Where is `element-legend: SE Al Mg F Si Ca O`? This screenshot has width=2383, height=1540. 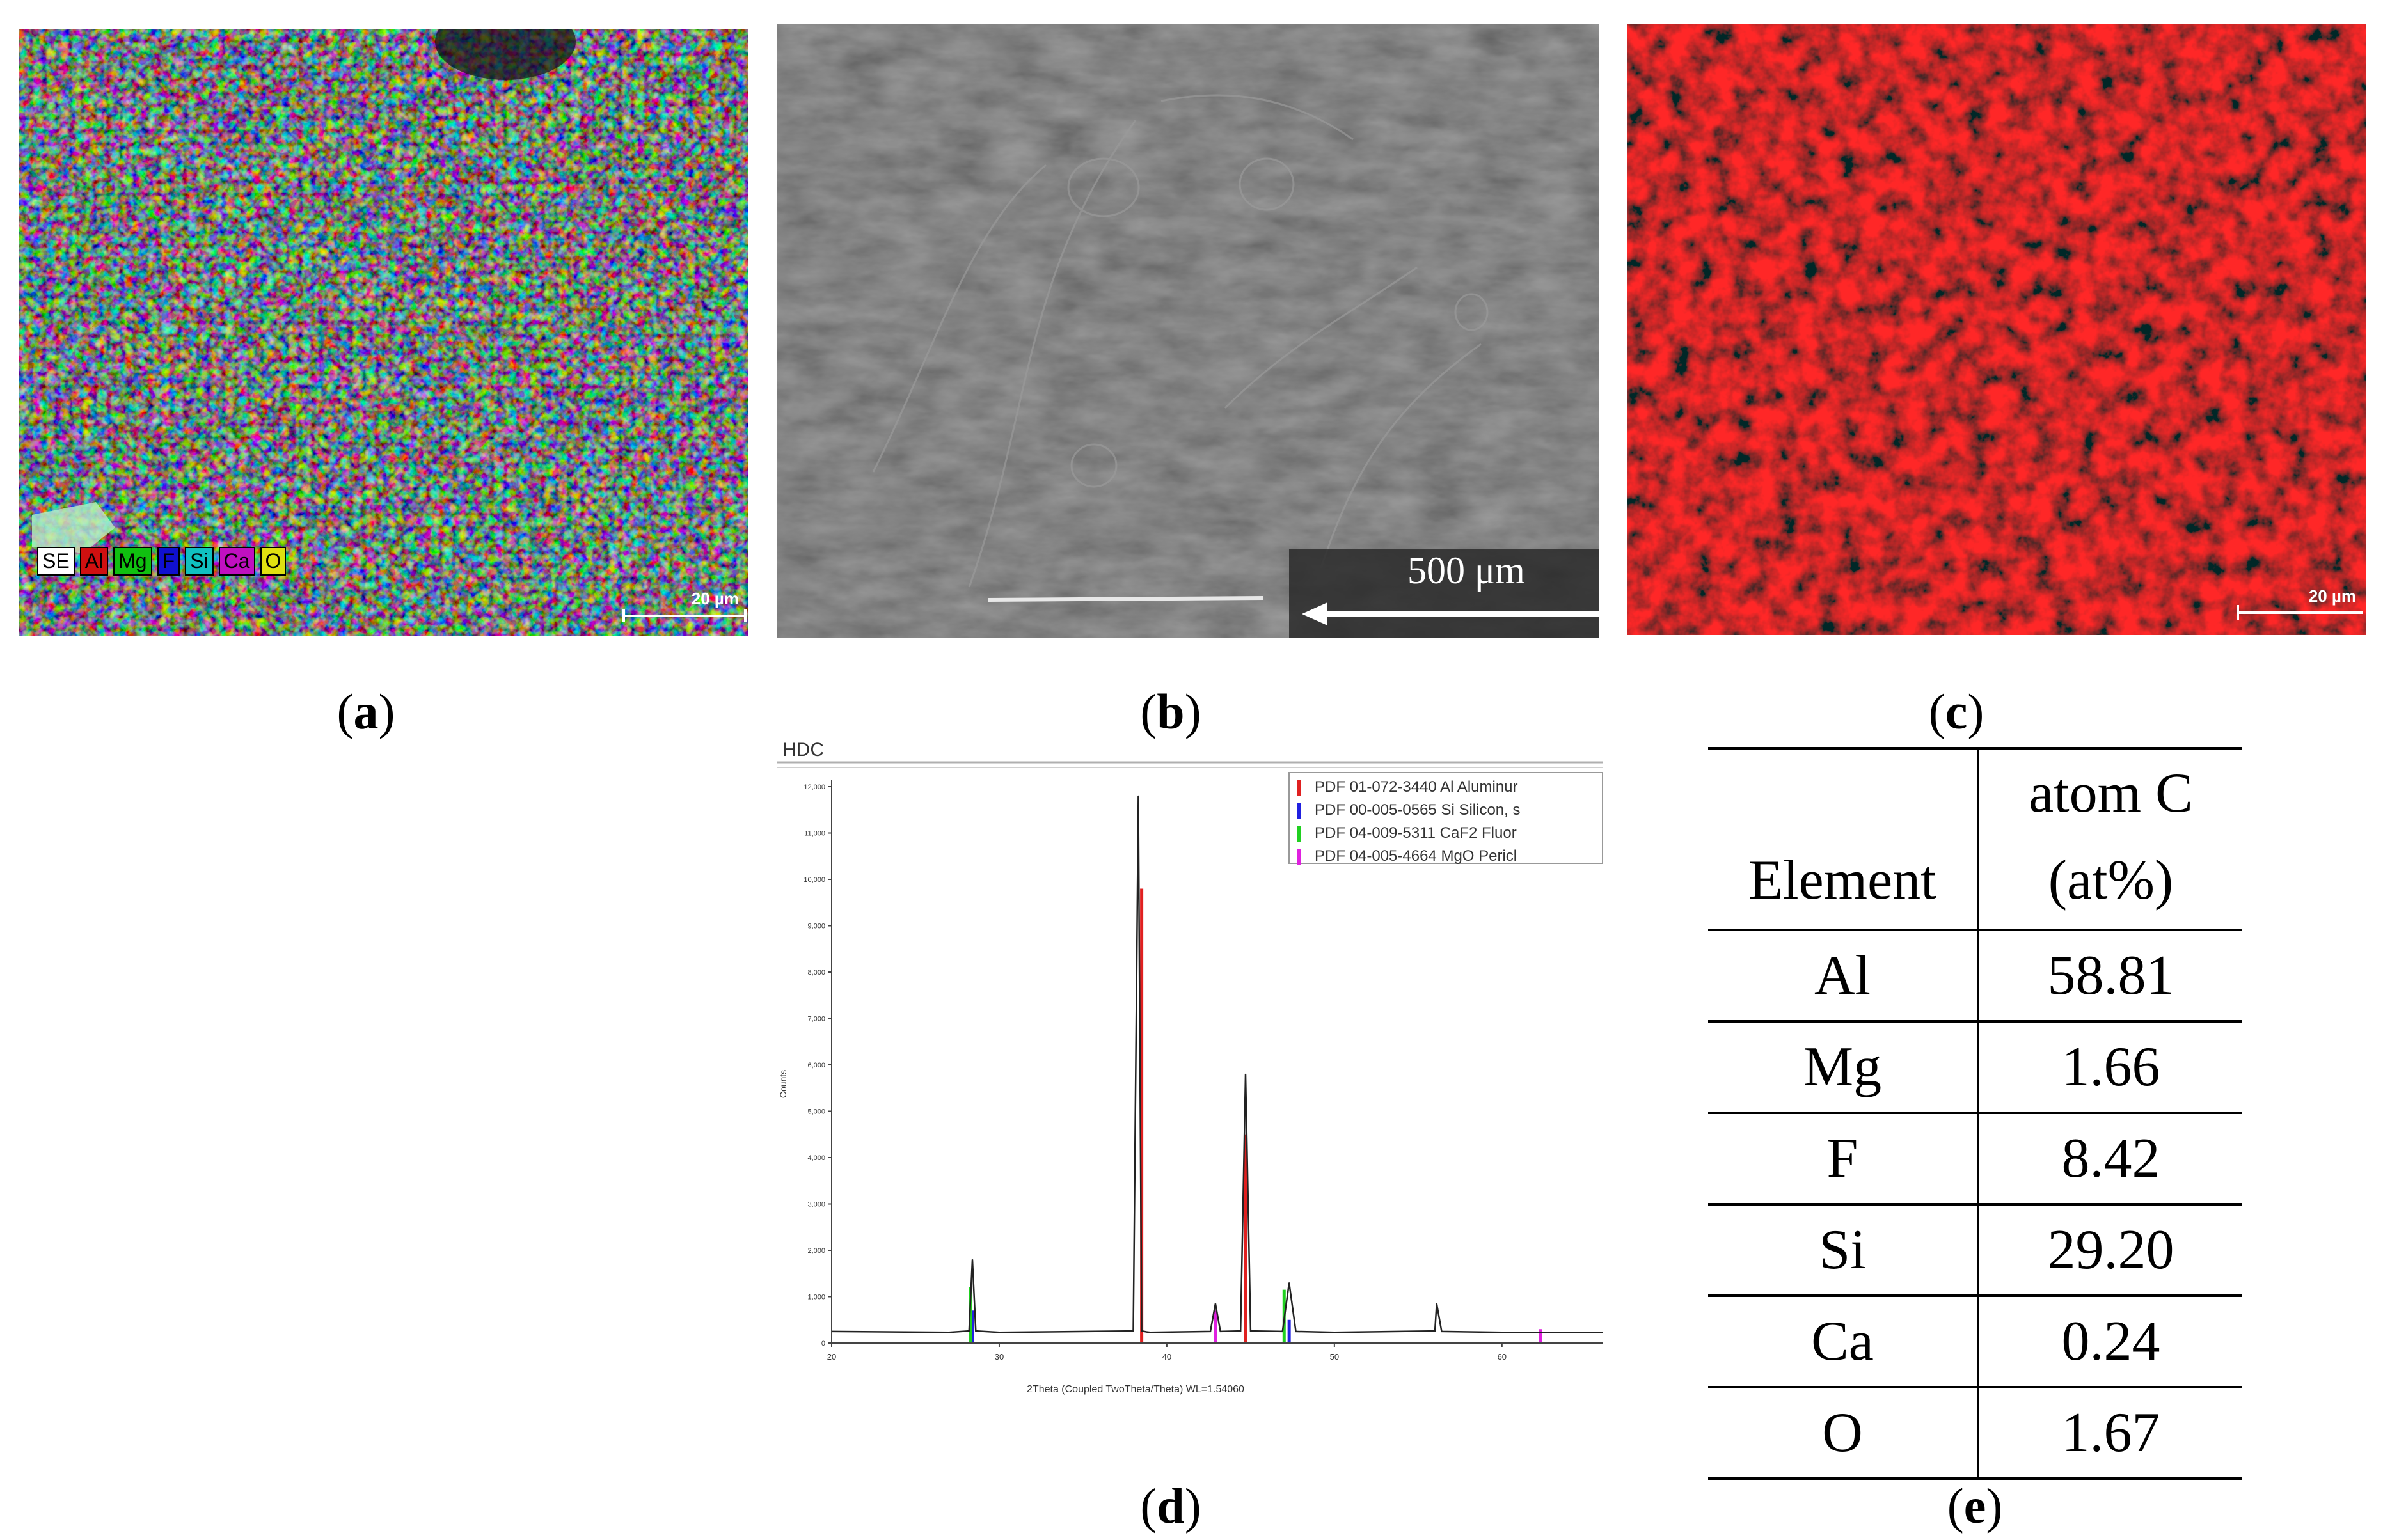 element-legend: SE Al Mg F Si Ca O is located at coordinates (162, 561).